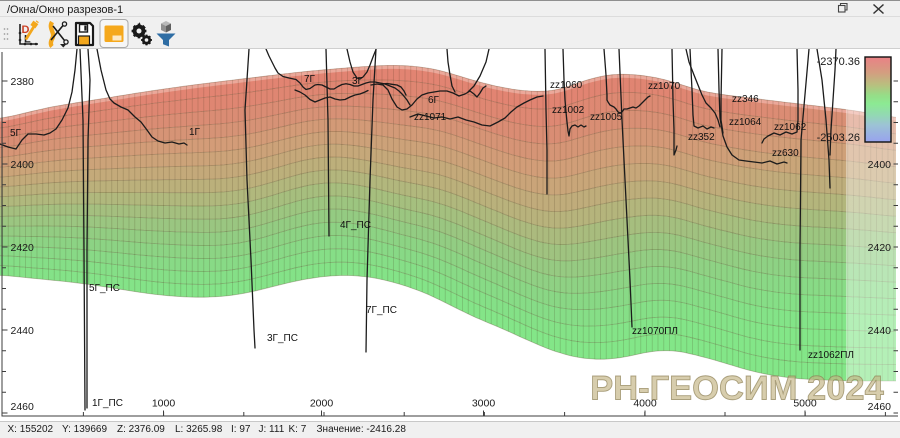 This screenshot has width=900, height=438. I want to click on svg-text: 3Г_ПС, so click(282, 338).